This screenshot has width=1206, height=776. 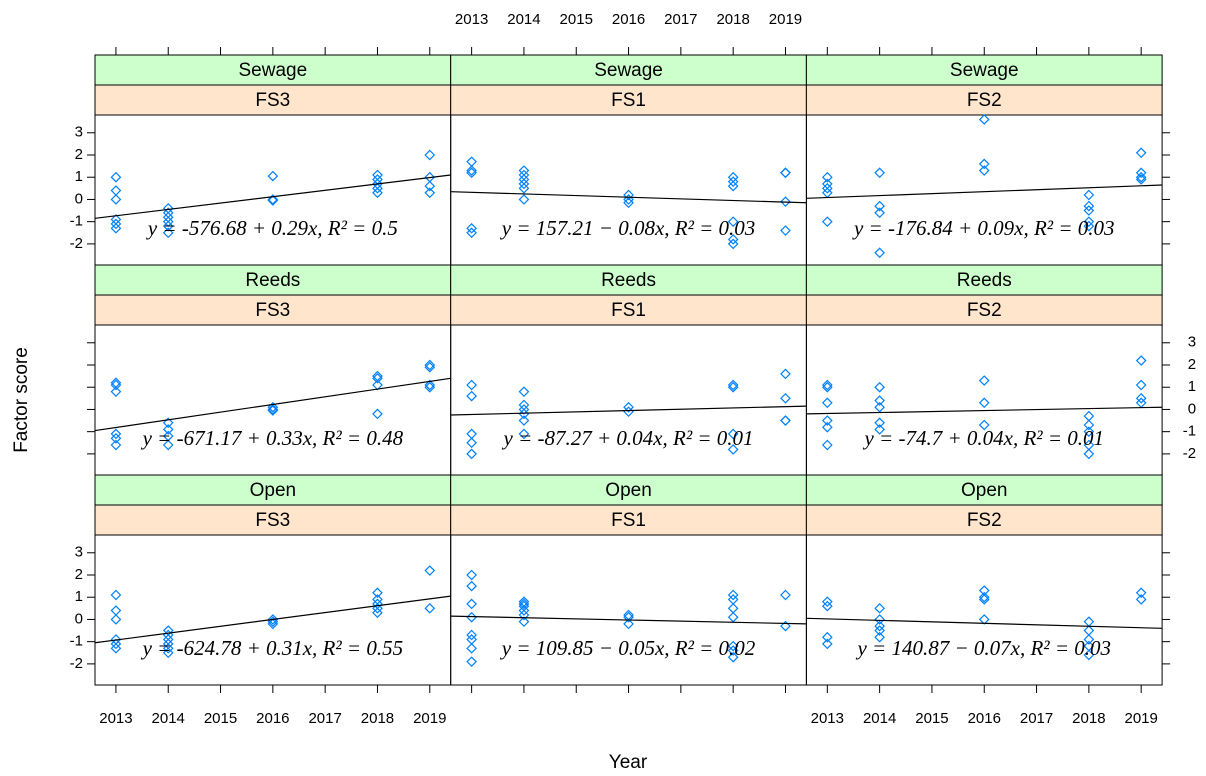 What do you see at coordinates (76, 243) in the screenshot?
I see `y-tick-label: -2` at bounding box center [76, 243].